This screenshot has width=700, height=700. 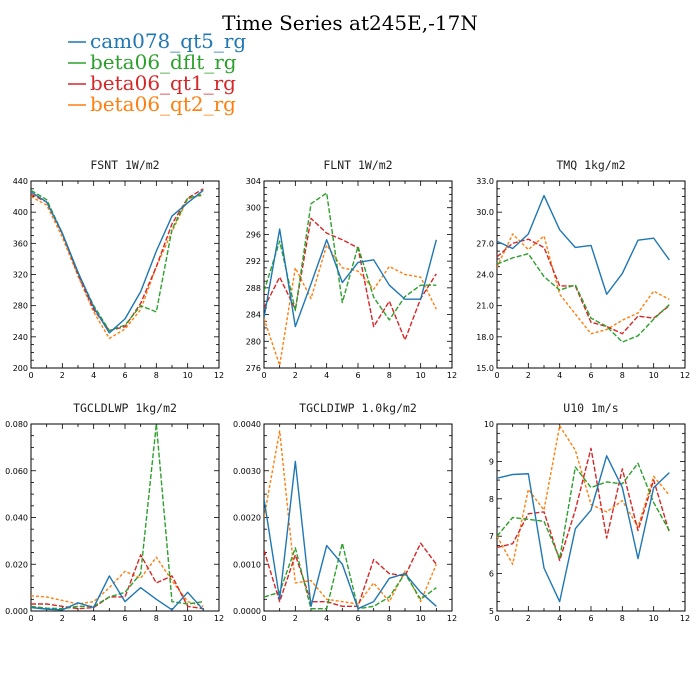 I want to click on y-tick-label: 0.020, so click(x=16, y=564).